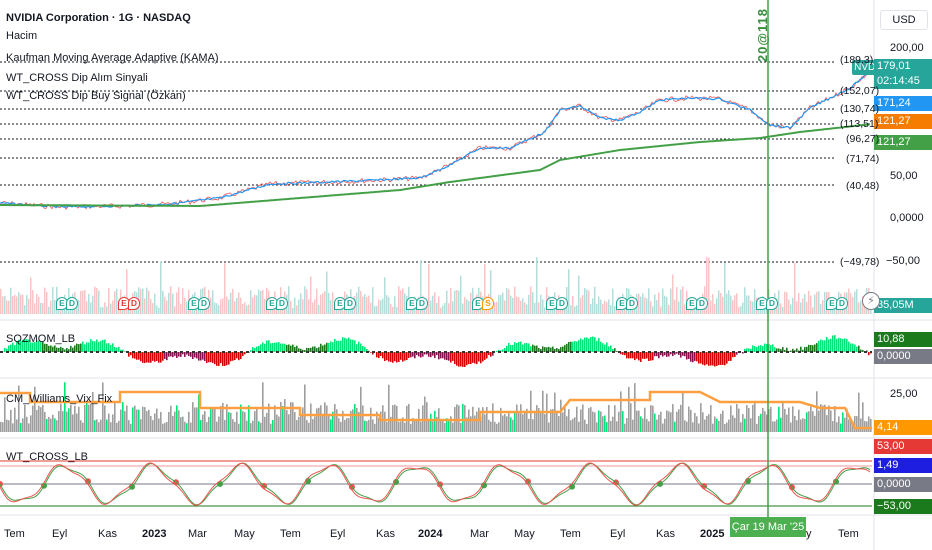 This screenshot has width=932, height=550. What do you see at coordinates (77, 78) in the screenshot?
I see `legend-wt-dip-alim: WT_CROSS Dip Alım Sinyali` at bounding box center [77, 78].